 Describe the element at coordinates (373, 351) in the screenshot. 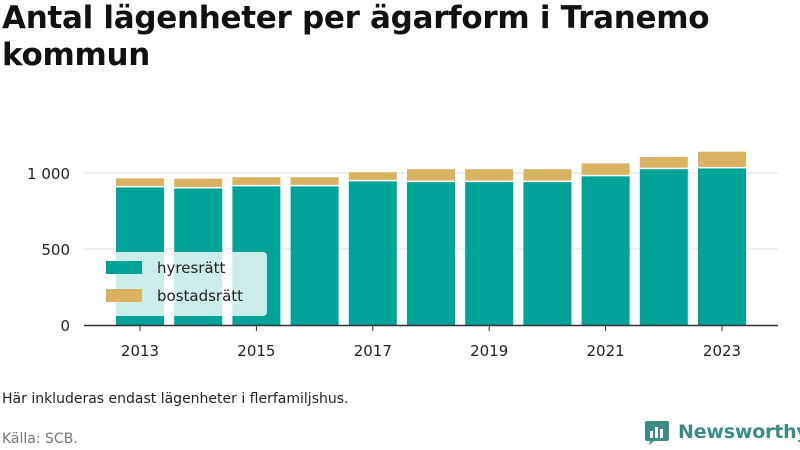

I see `x-tick-label: 2017` at that location.